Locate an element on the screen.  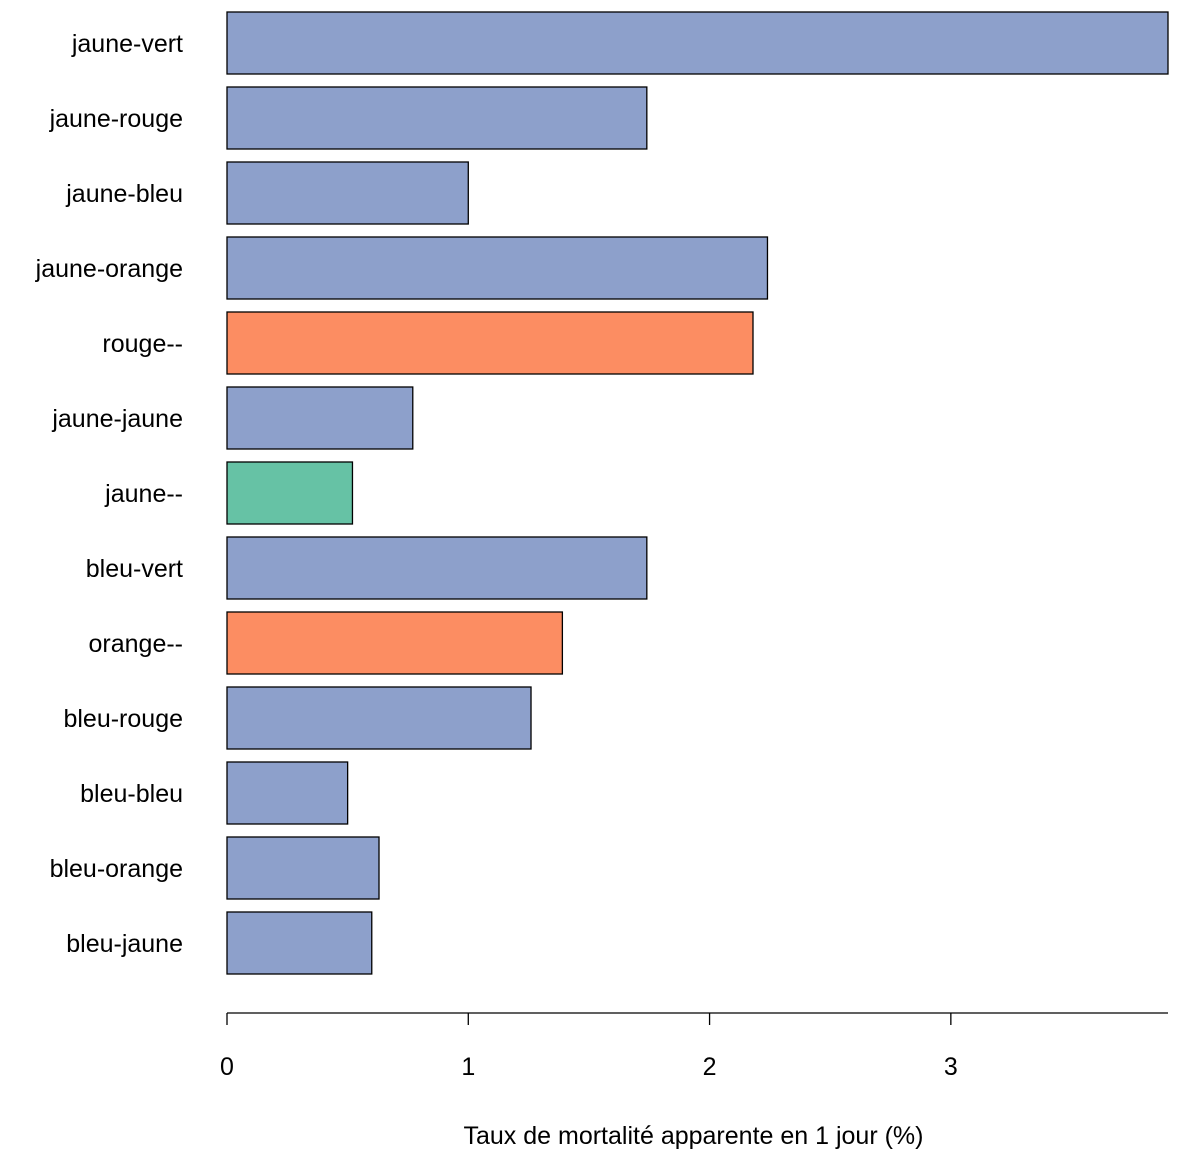
category-label: bleu-bleu is located at coordinates (131, 794).